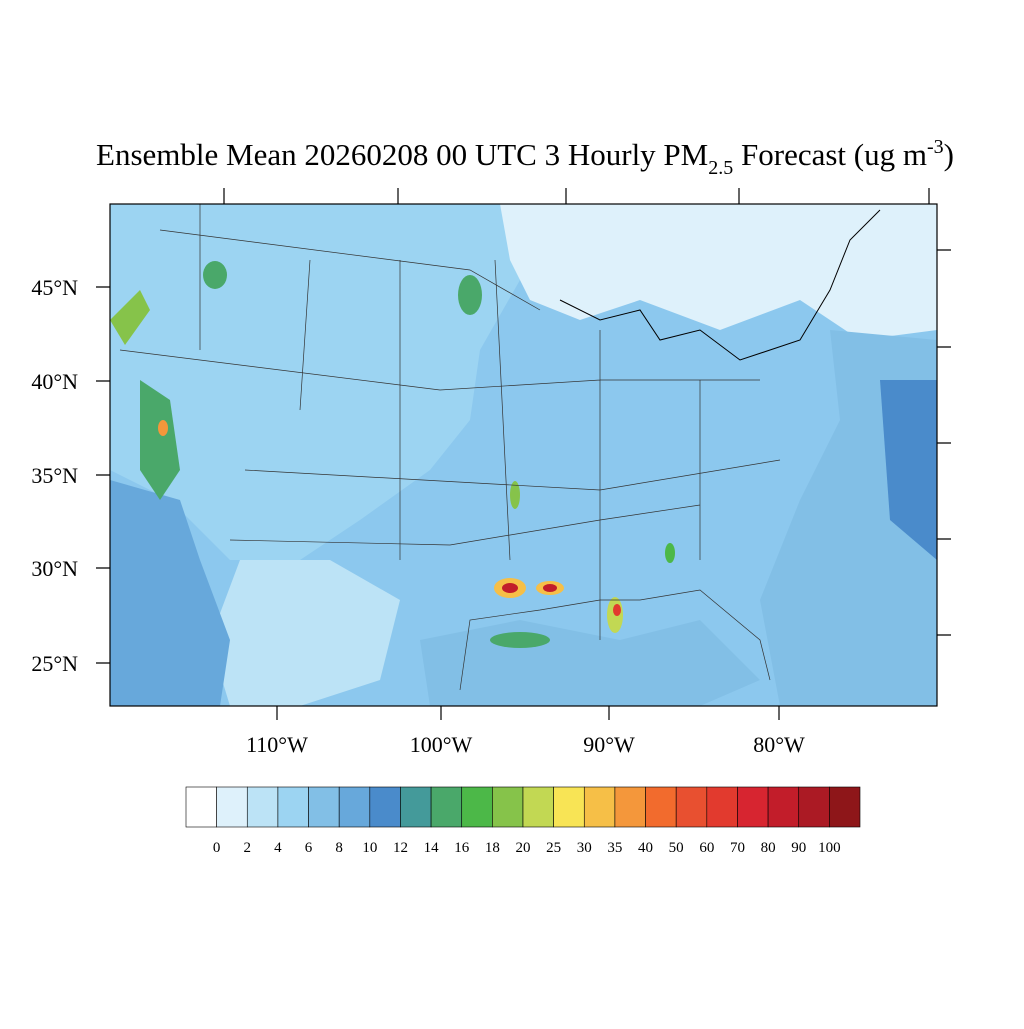 This screenshot has height=1029, width=1024. Describe the element at coordinates (798, 848) in the screenshot. I see `colorbar-label: 90` at that location.